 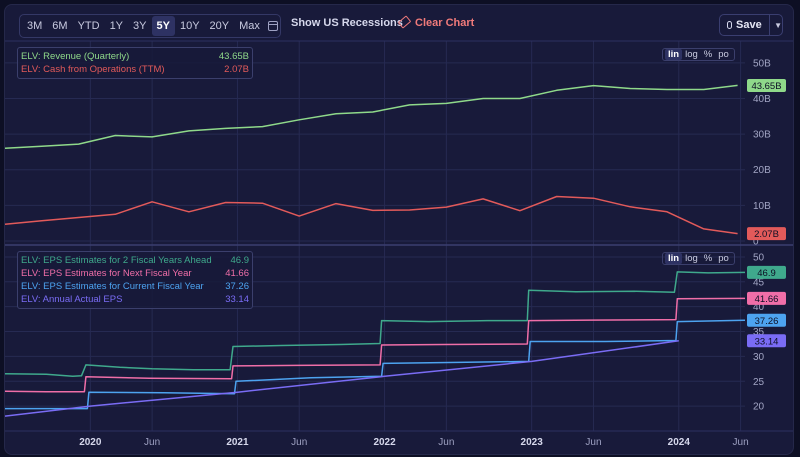 What do you see at coordinates (116, 26) in the screenshot?
I see `range-button-1y: 1Y` at bounding box center [116, 26].